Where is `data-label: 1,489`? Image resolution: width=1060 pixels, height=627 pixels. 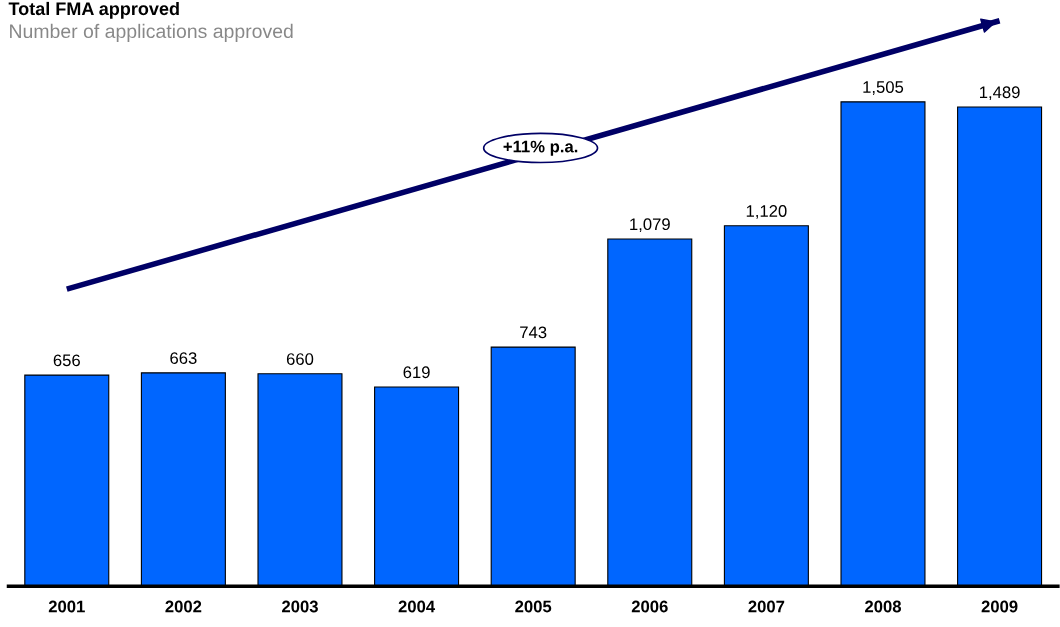 data-label: 1,489 is located at coordinates (1000, 93).